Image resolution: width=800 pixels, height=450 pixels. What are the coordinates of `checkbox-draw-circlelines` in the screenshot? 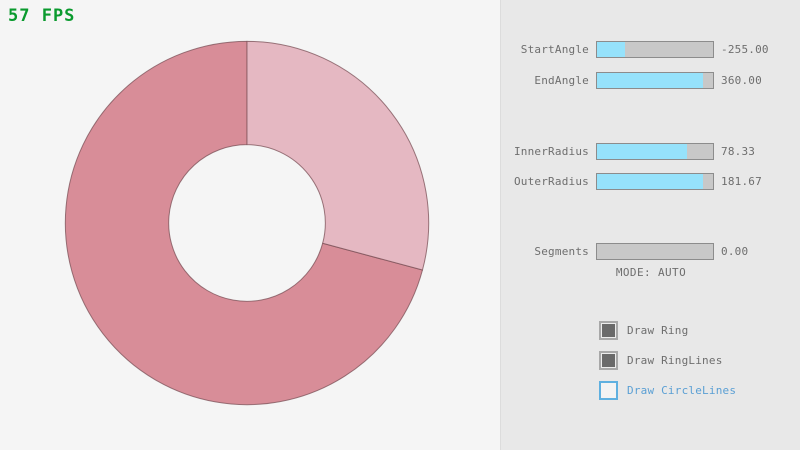 It's located at (608, 390).